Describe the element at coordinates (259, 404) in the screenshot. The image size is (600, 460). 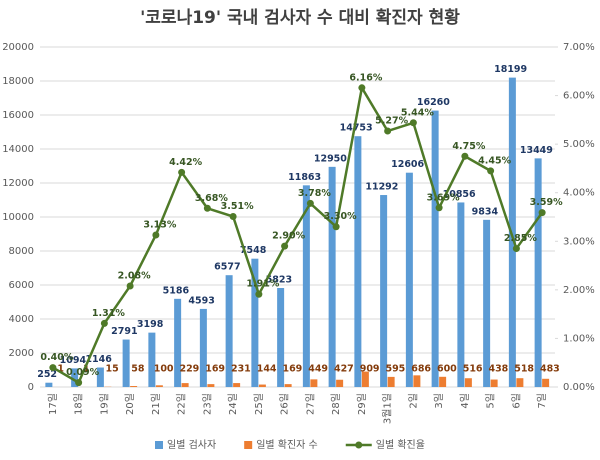
I see `x-tick-label: 25일` at that location.